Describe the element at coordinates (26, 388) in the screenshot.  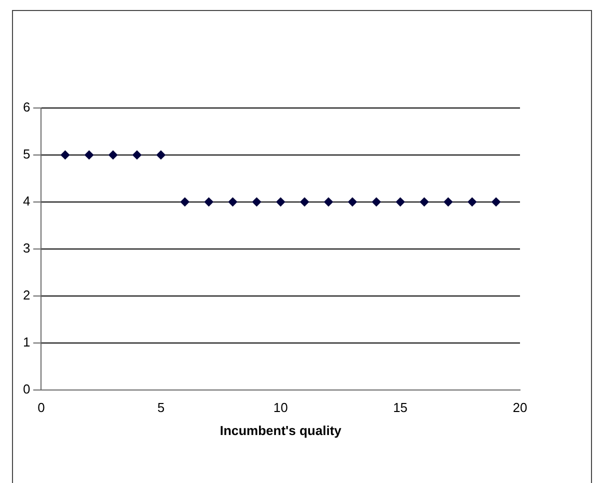
I see `y-tick-label: 0` at that location.